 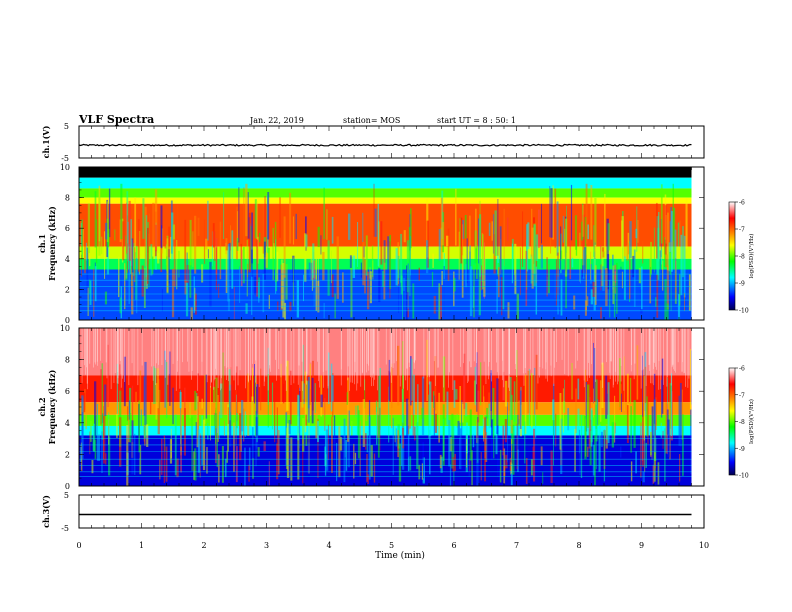 What do you see at coordinates (371, 120) in the screenshot?
I see `station-label: station= MOS` at bounding box center [371, 120].